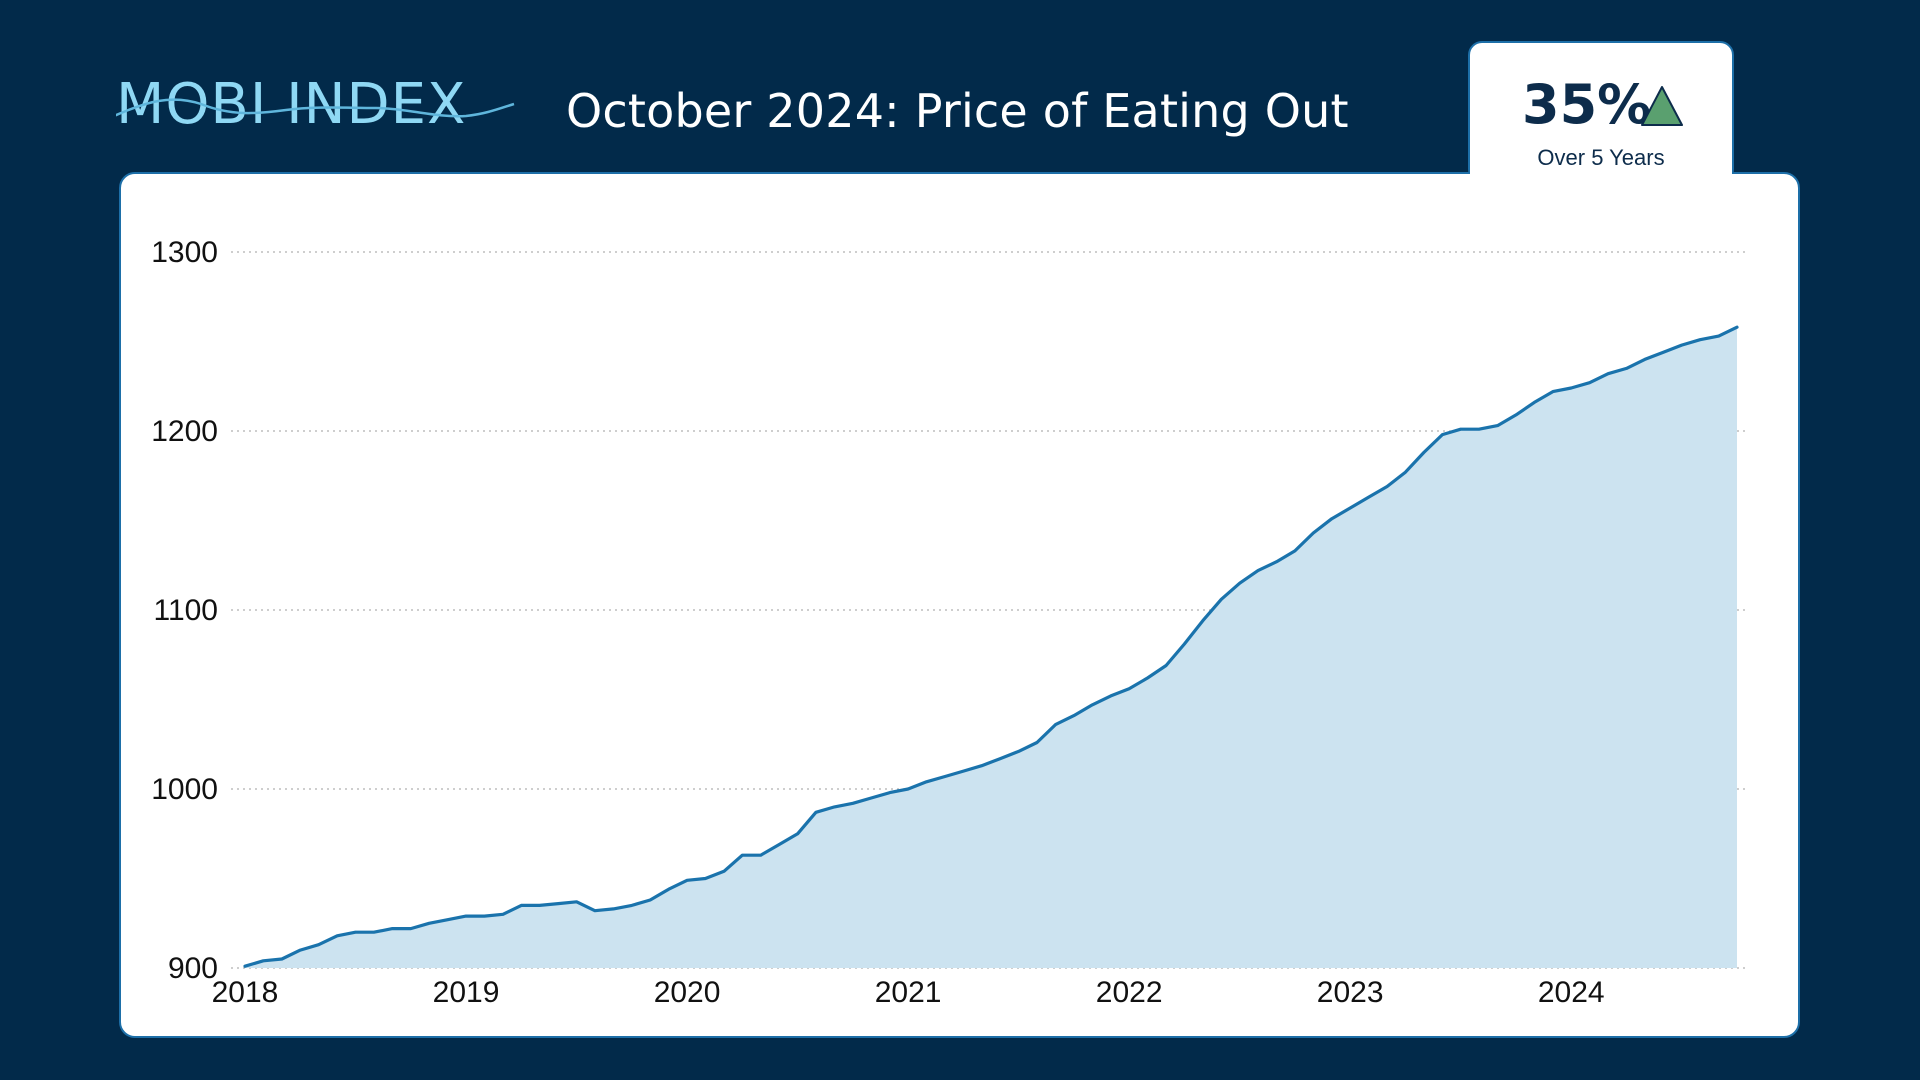 This screenshot has height=1080, width=1920. Describe the element at coordinates (1587, 104) in the screenshot. I see `change-value: 35%` at that location.